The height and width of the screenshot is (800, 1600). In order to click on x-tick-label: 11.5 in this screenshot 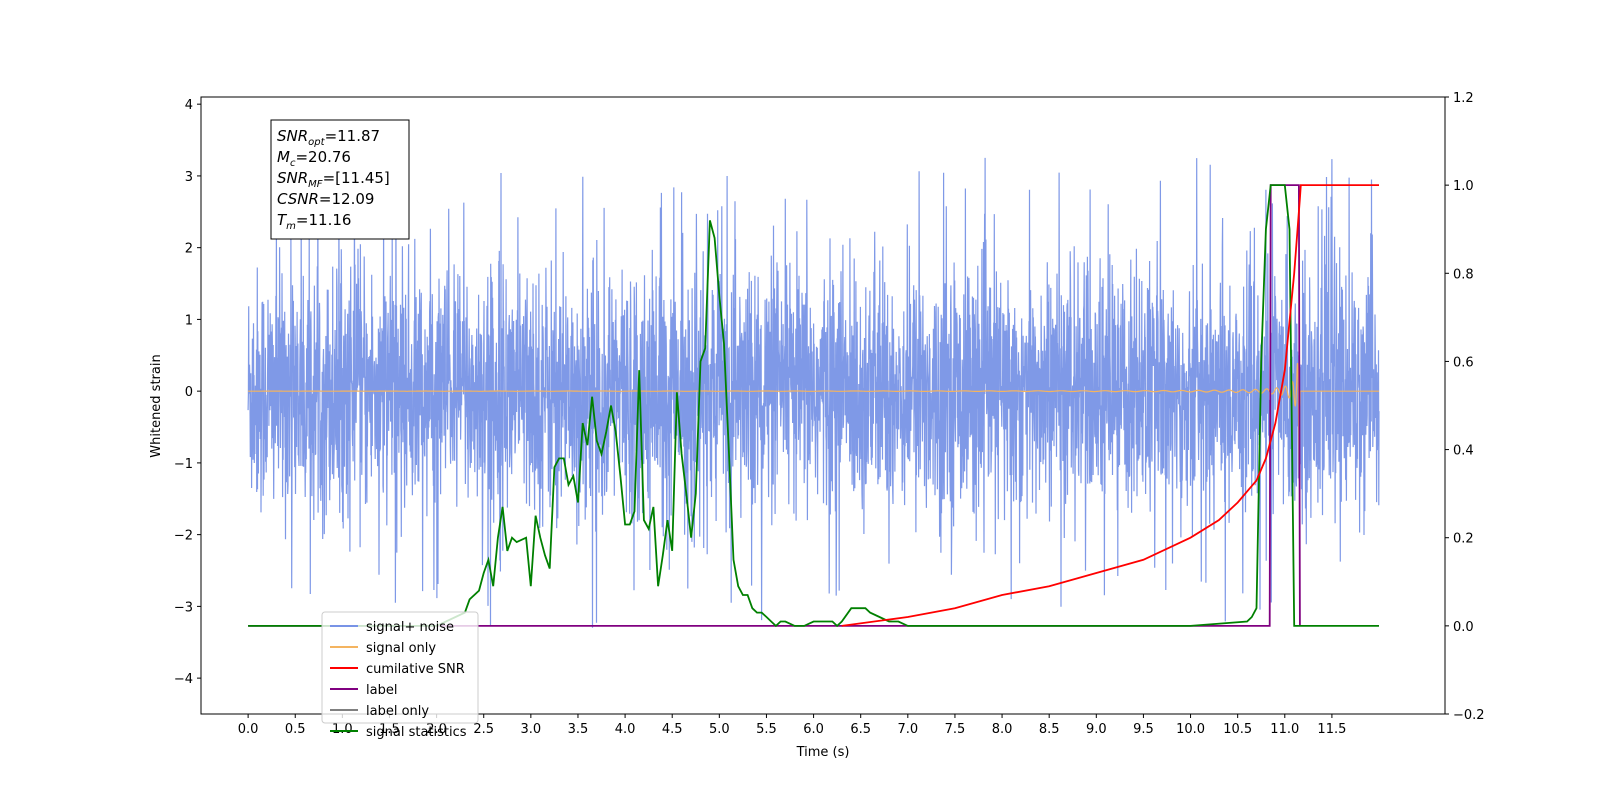, I will do `click(1331, 729)`.